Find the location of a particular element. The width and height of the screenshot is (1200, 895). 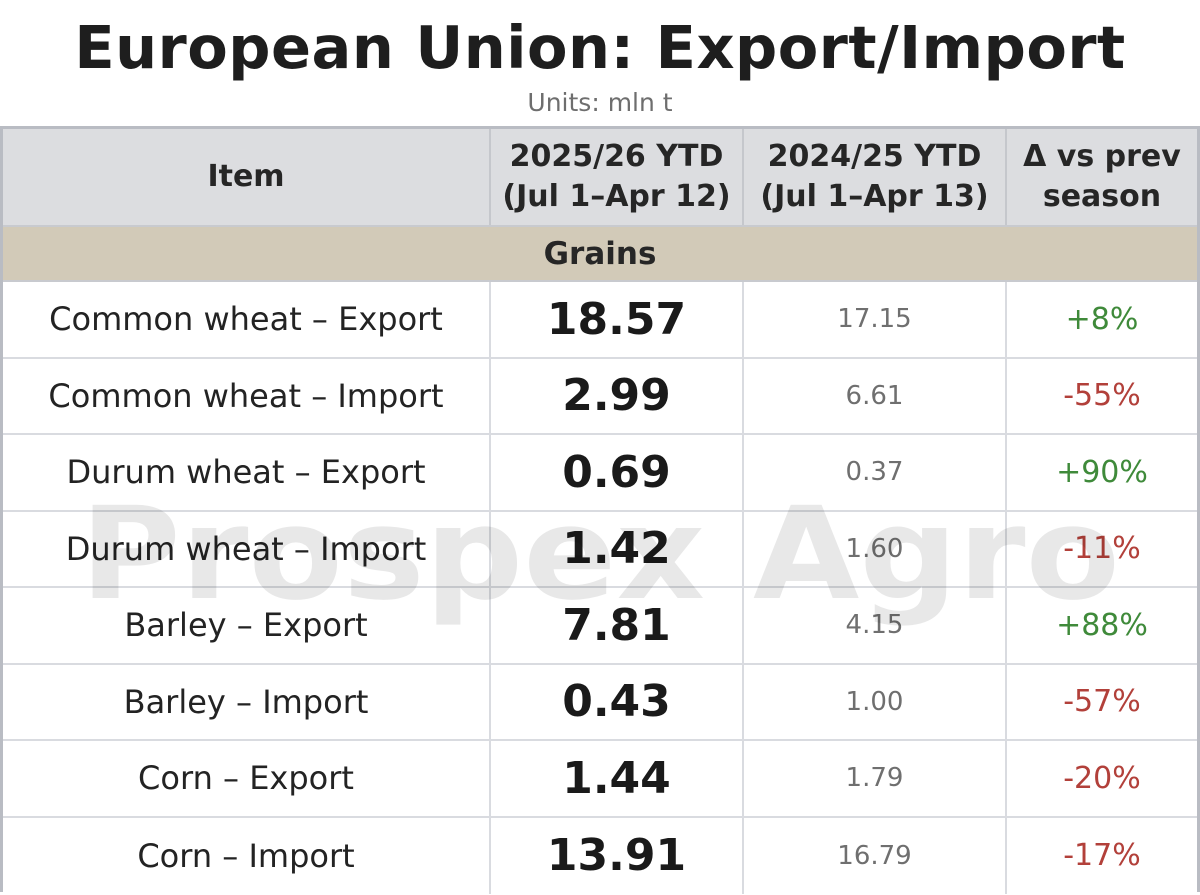

cell-change: +8% is located at coordinates (1102, 319).